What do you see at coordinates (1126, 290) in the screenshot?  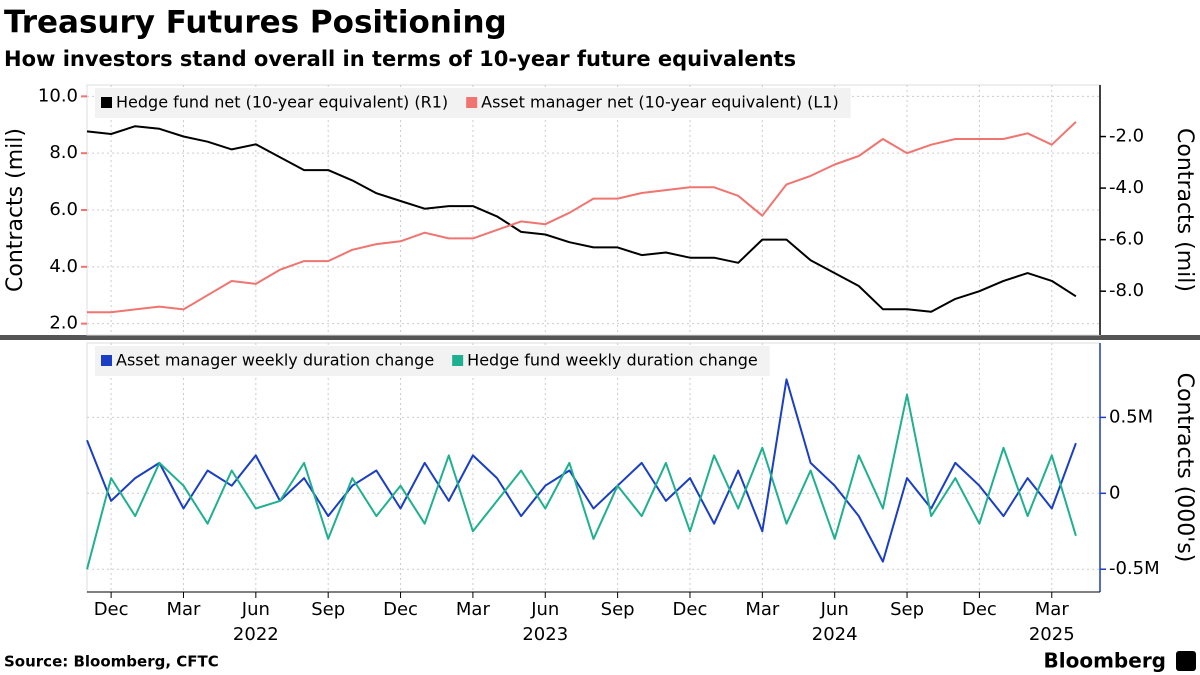 I see `y2-tick-label: -8.0` at bounding box center [1126, 290].